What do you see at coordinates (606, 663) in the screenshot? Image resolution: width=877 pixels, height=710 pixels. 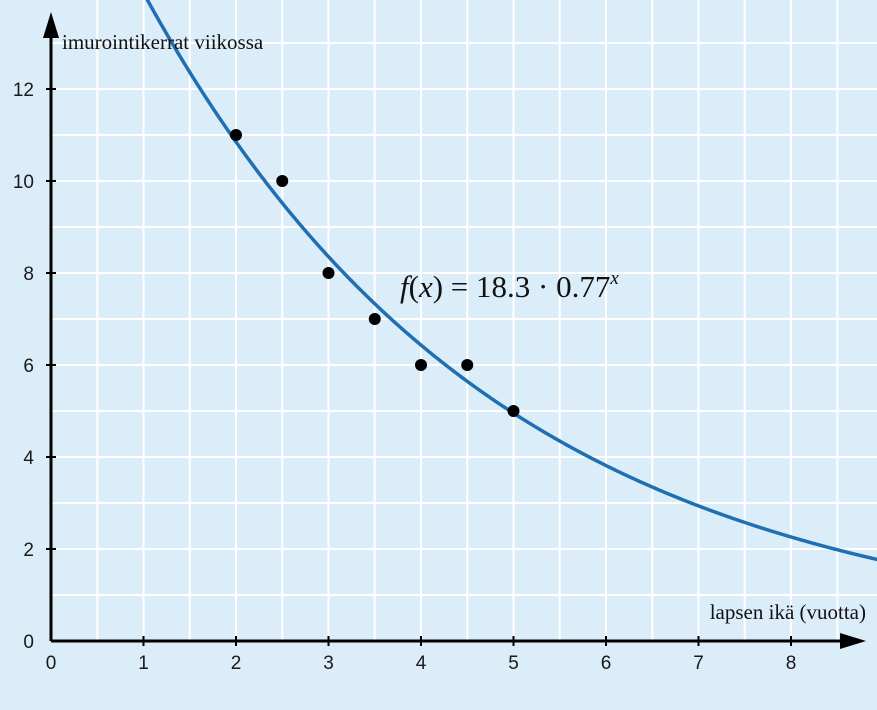 I see `x-tick-label: 6` at bounding box center [606, 663].